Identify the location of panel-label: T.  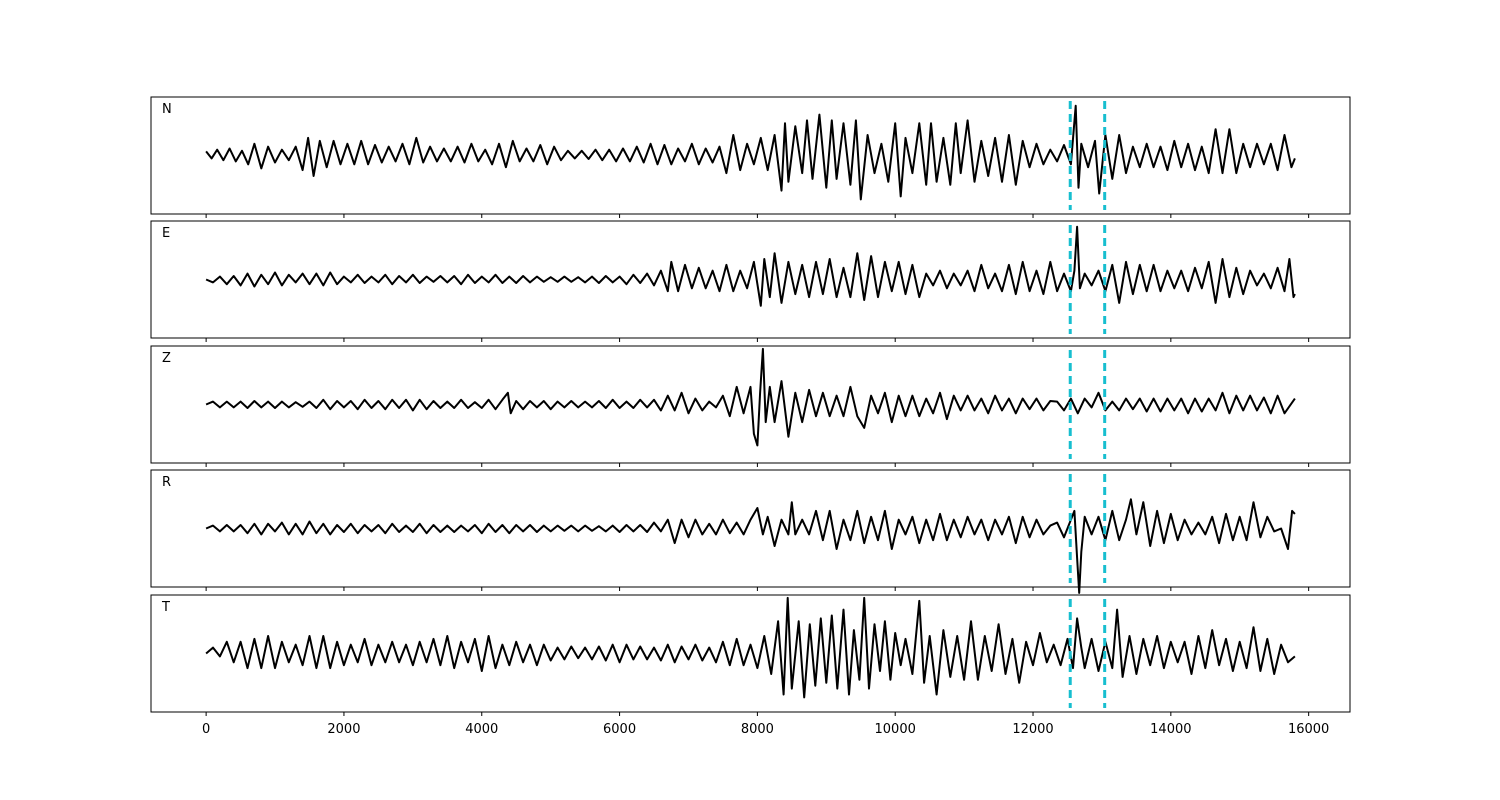
(165, 607).